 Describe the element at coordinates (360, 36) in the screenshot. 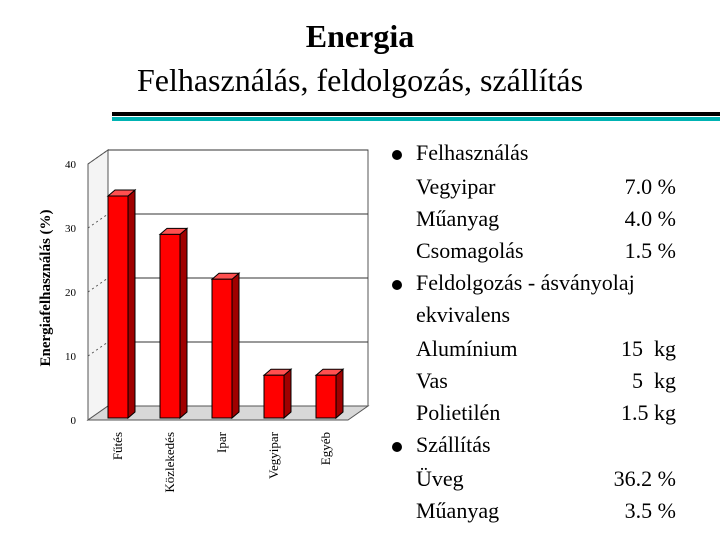

I see `page-title: Energia` at that location.